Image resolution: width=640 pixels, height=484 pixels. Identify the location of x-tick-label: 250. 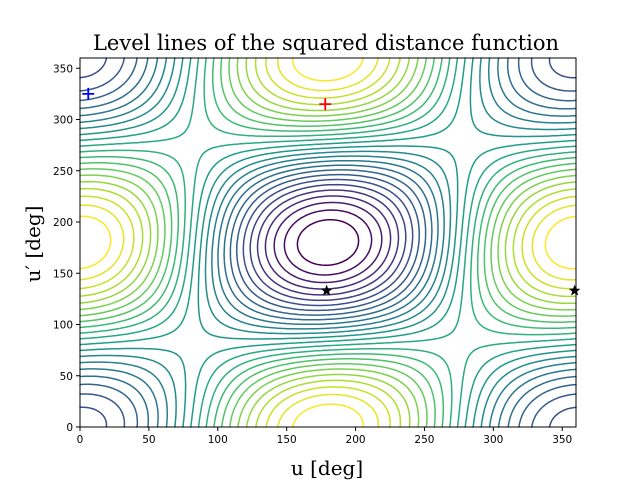
(424, 440).